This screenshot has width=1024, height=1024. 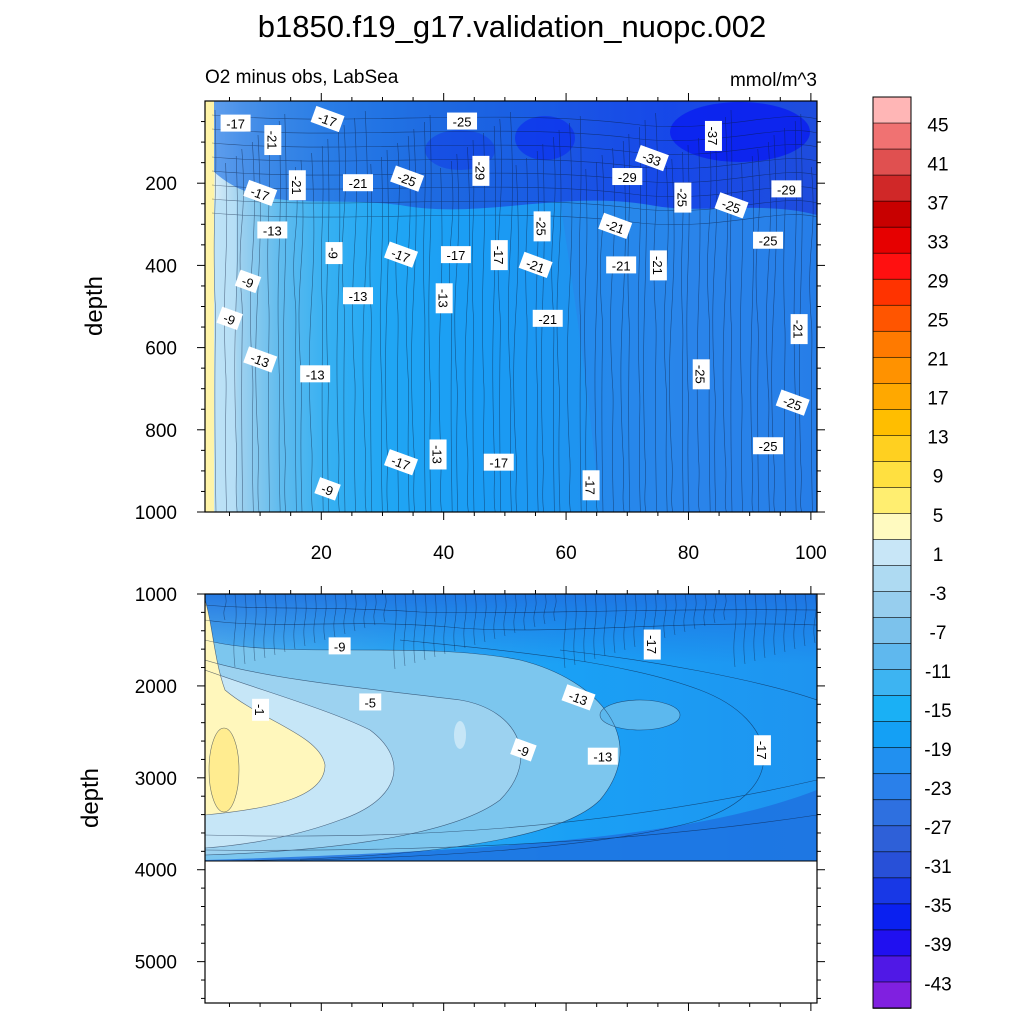 What do you see at coordinates (762, 750) in the screenshot?
I see `lower-contour-label: -17` at bounding box center [762, 750].